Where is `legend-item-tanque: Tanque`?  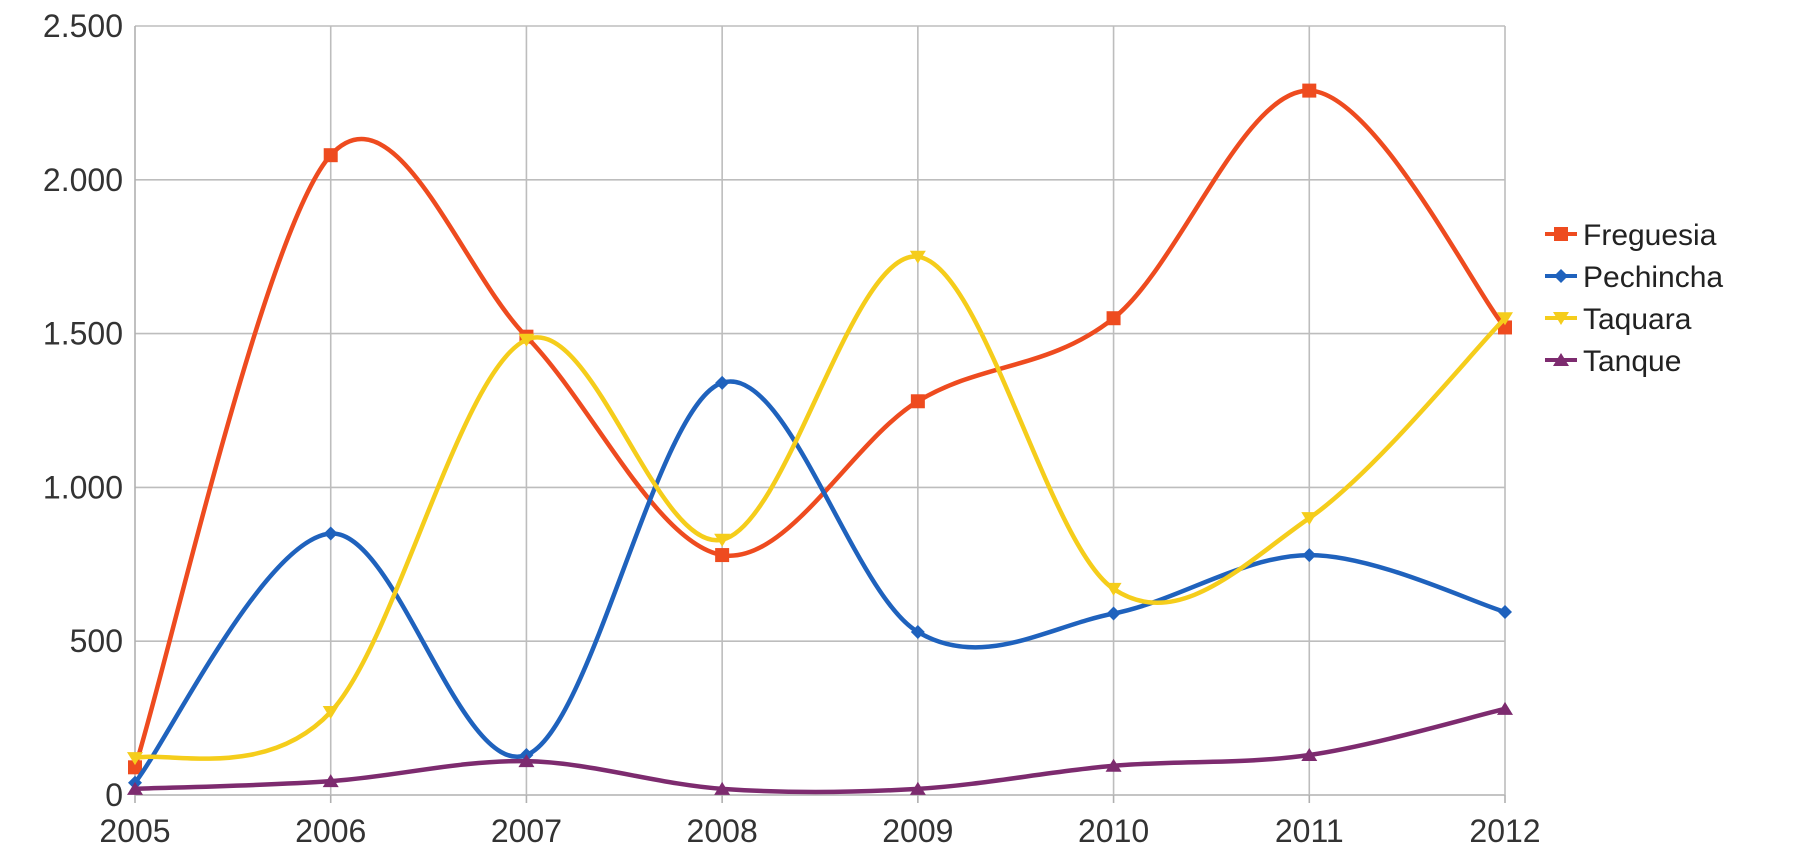
legend-item-tanque: Tanque is located at coordinates (1613, 361).